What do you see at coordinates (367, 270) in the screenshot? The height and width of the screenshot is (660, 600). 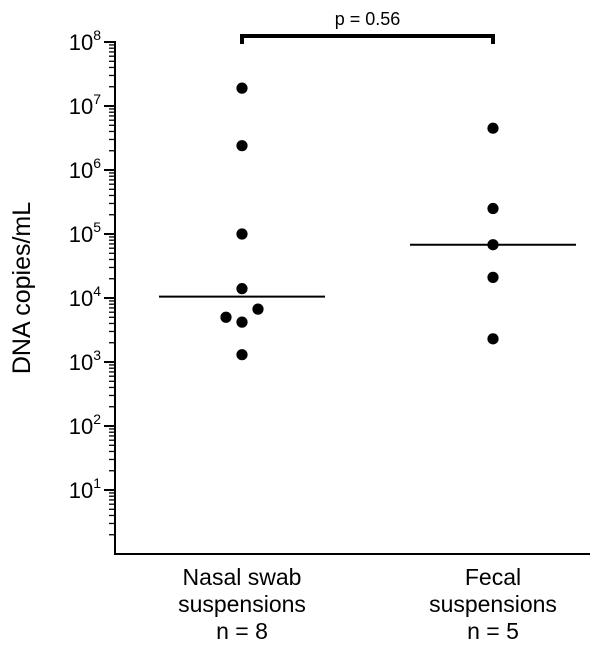 I see `median-lines` at bounding box center [367, 270].